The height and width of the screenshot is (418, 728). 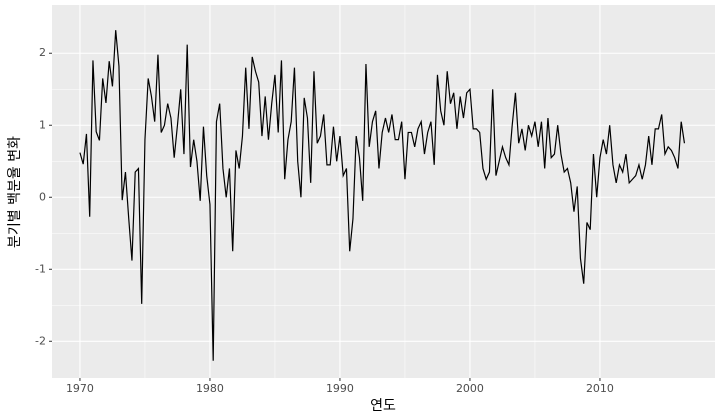 What do you see at coordinates (40, 268) in the screenshot?
I see `y-tick-label: -1` at bounding box center [40, 268].